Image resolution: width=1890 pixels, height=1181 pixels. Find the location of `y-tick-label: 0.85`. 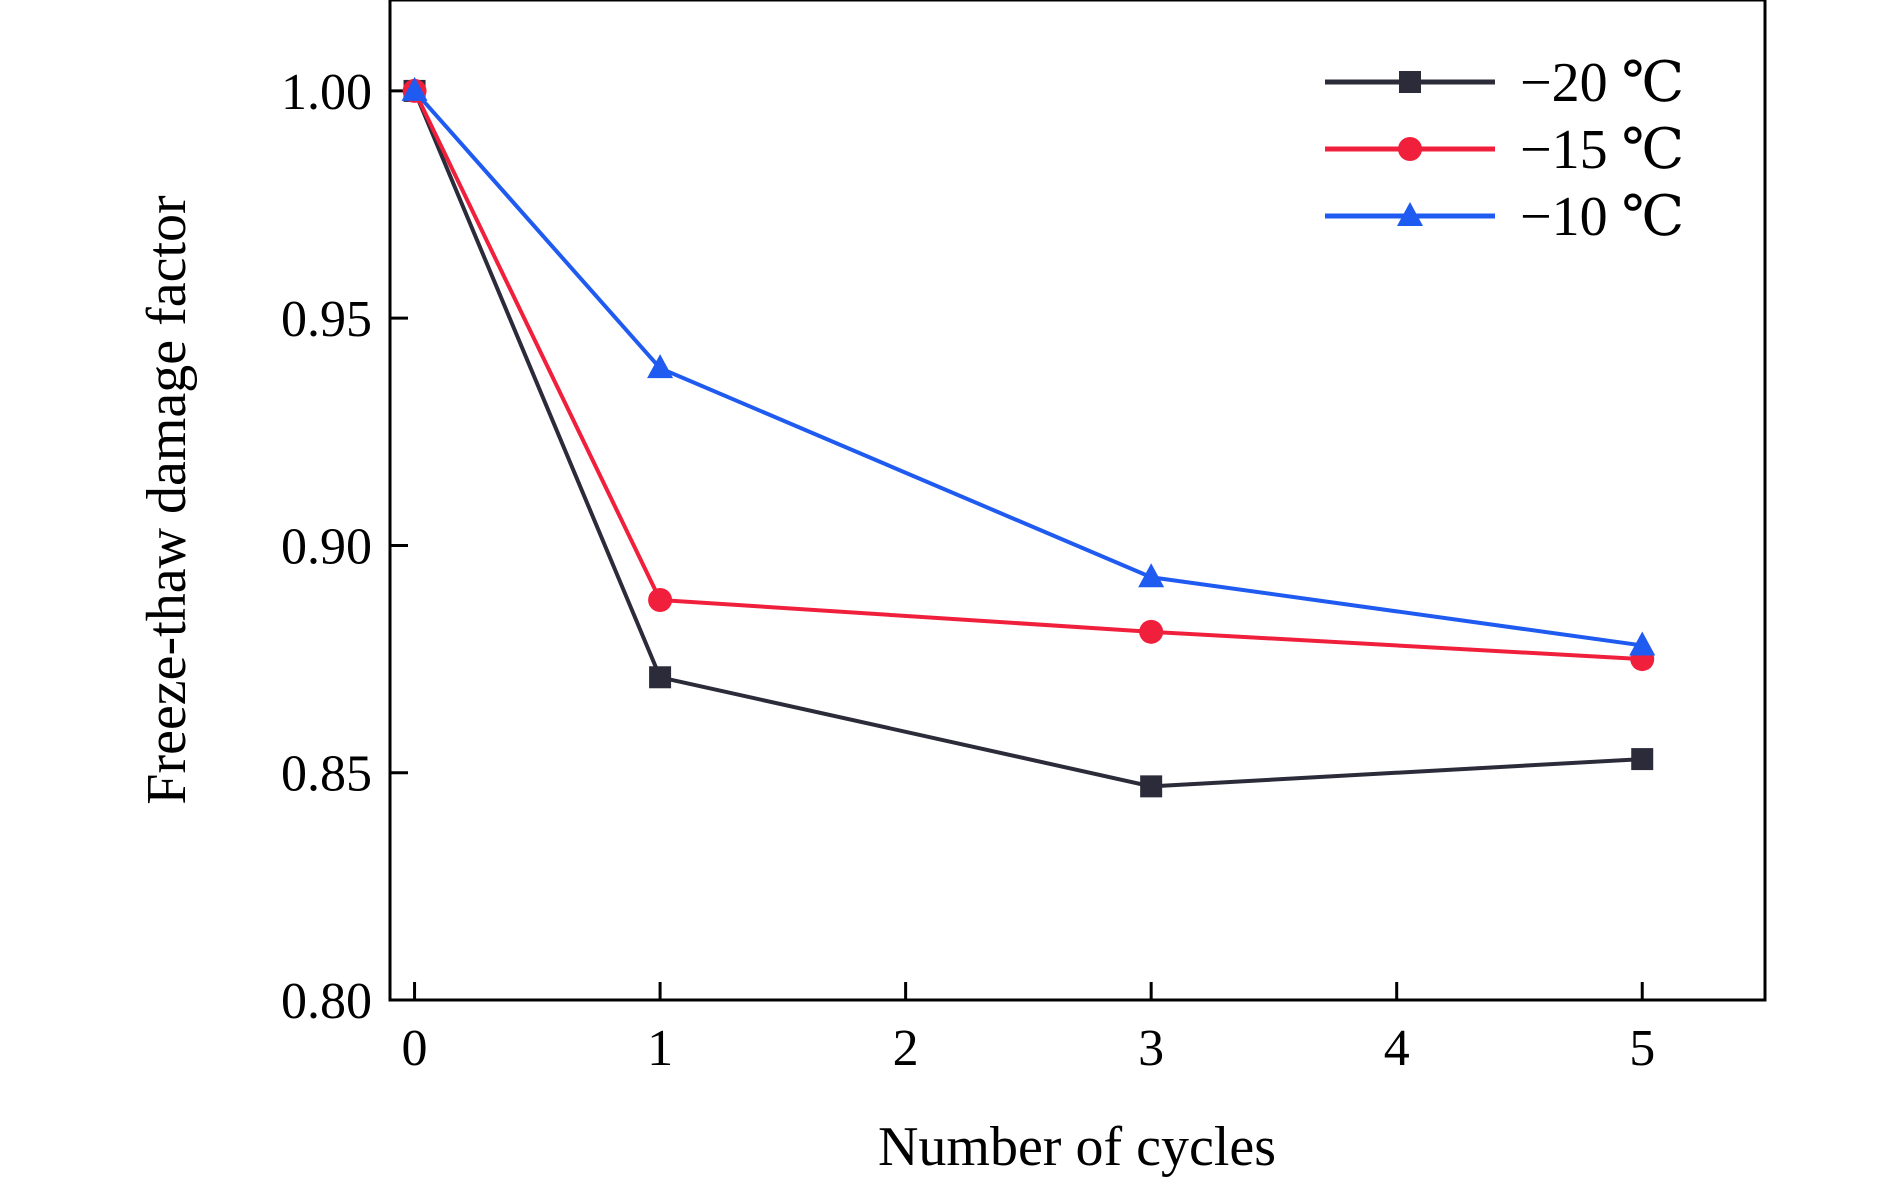

y-tick-label: 0.85 is located at coordinates (326, 774).